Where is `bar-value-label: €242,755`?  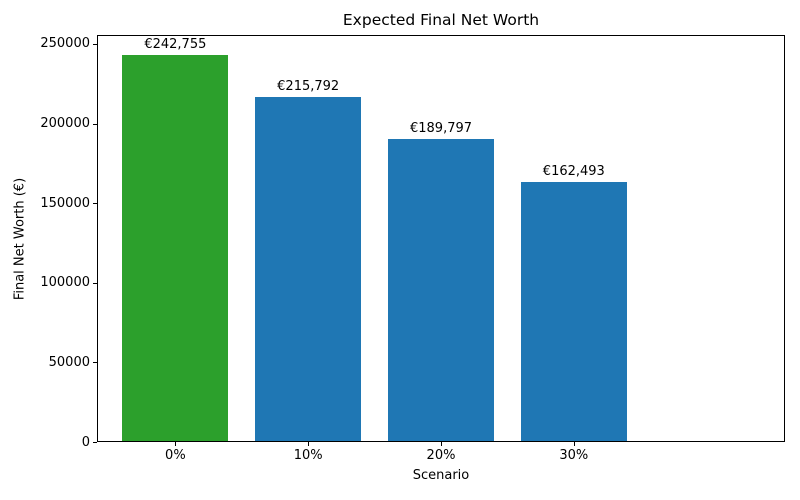
bar-value-label: €242,755 is located at coordinates (175, 44).